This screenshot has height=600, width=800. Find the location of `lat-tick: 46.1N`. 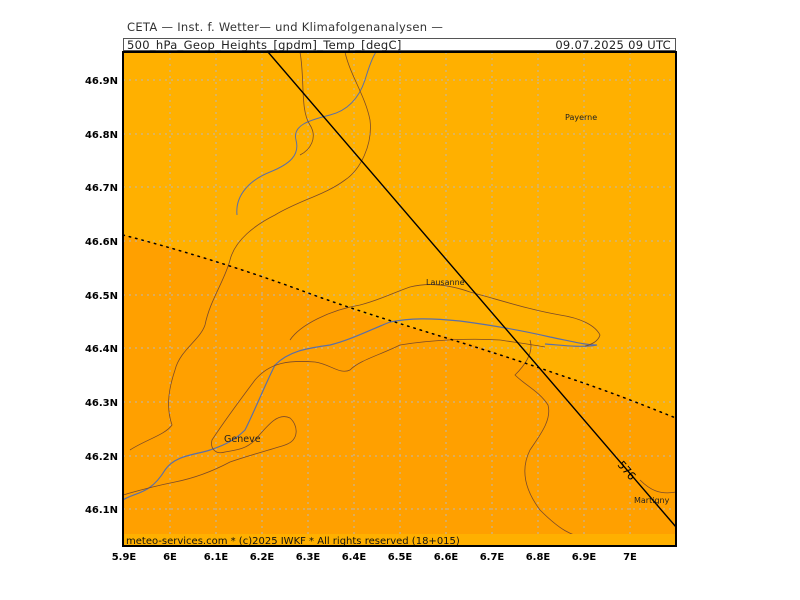

lat-tick: 46.1N is located at coordinates (101, 510).